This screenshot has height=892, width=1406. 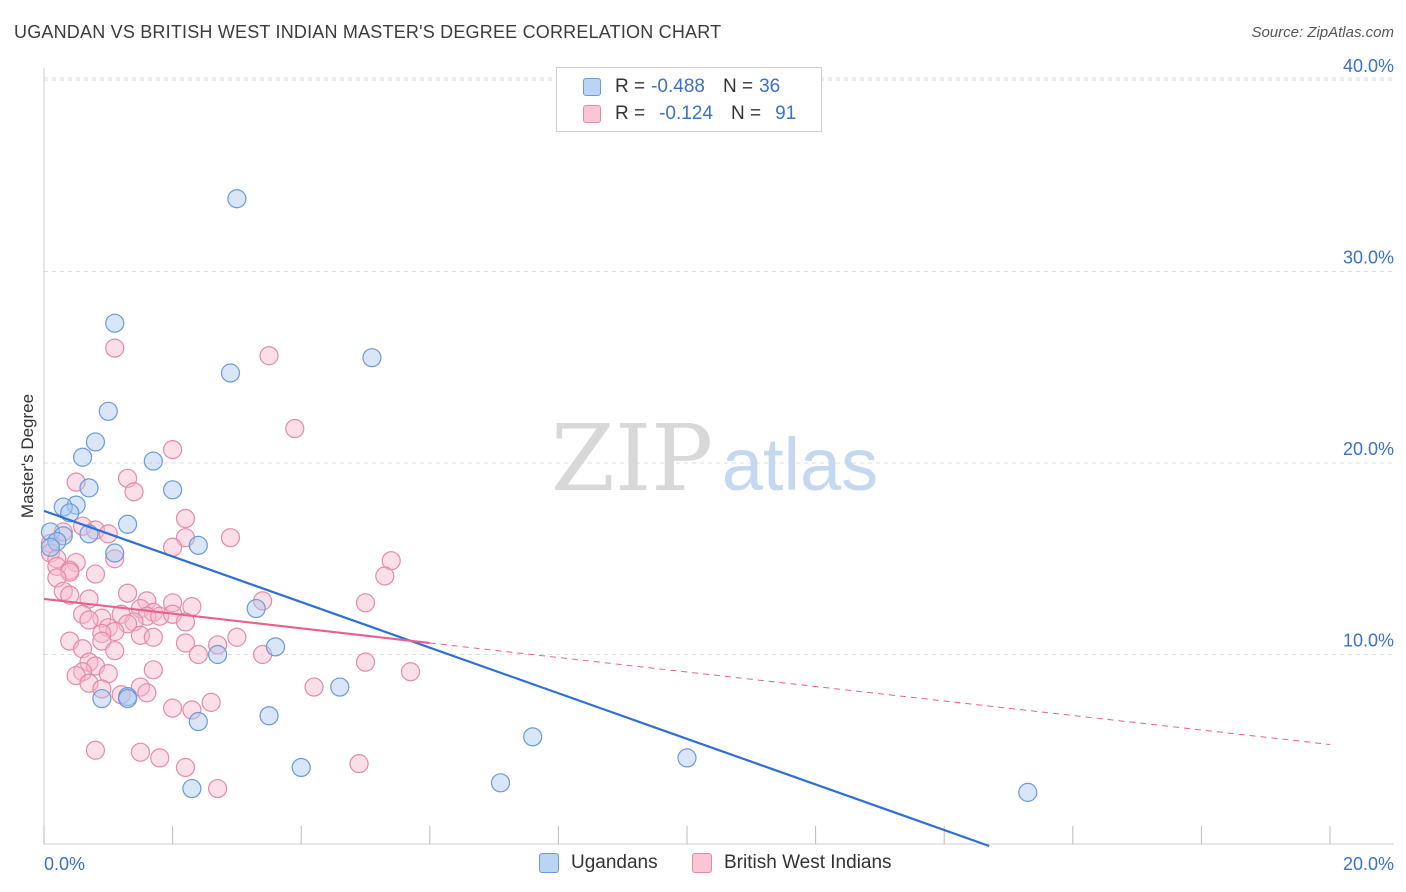 I want to click on legend-label-bwi: British West Indians, so click(x=808, y=862).